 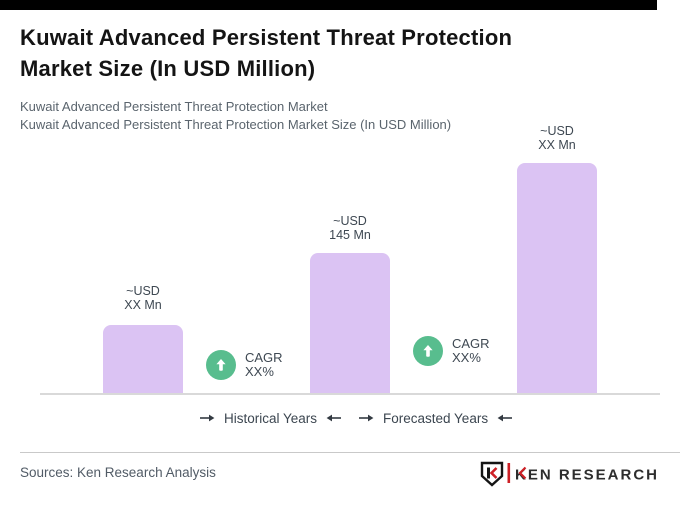 I want to click on cagr-label-2: CAGR XX%, so click(x=471, y=351).